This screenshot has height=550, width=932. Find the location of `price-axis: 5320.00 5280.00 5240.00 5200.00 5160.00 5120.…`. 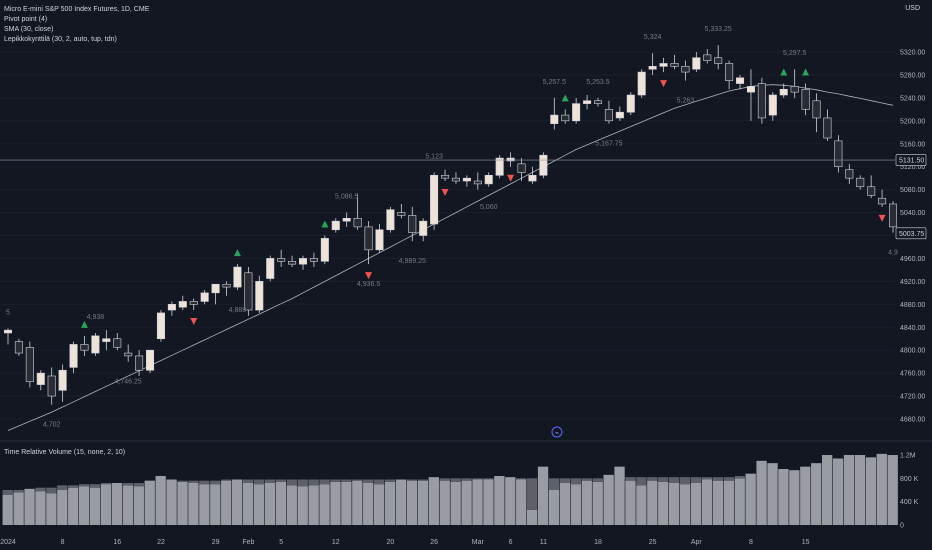

price-axis: 5320.00 5280.00 5240.00 5200.00 5160.00 5120.… is located at coordinates (912, 237).